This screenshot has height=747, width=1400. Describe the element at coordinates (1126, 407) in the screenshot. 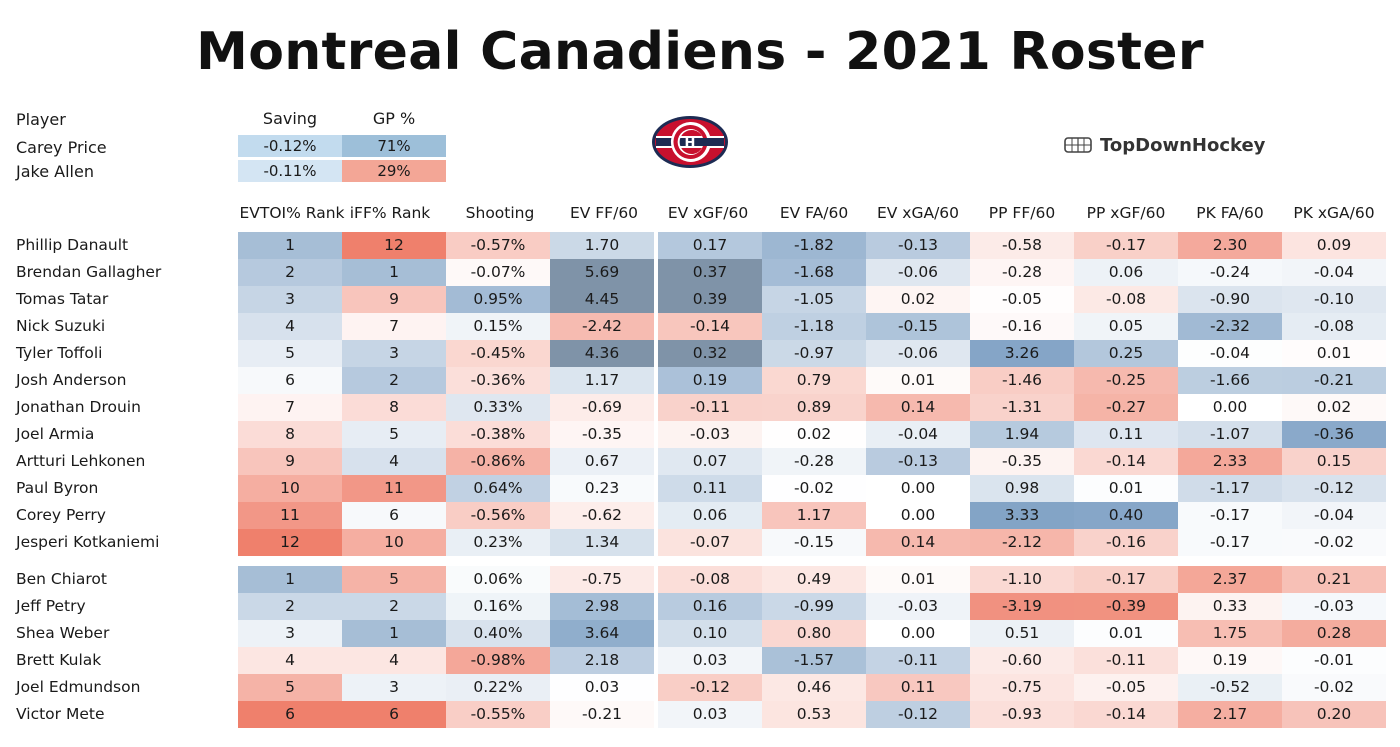

I see `stat-cell: -0.27` at that location.